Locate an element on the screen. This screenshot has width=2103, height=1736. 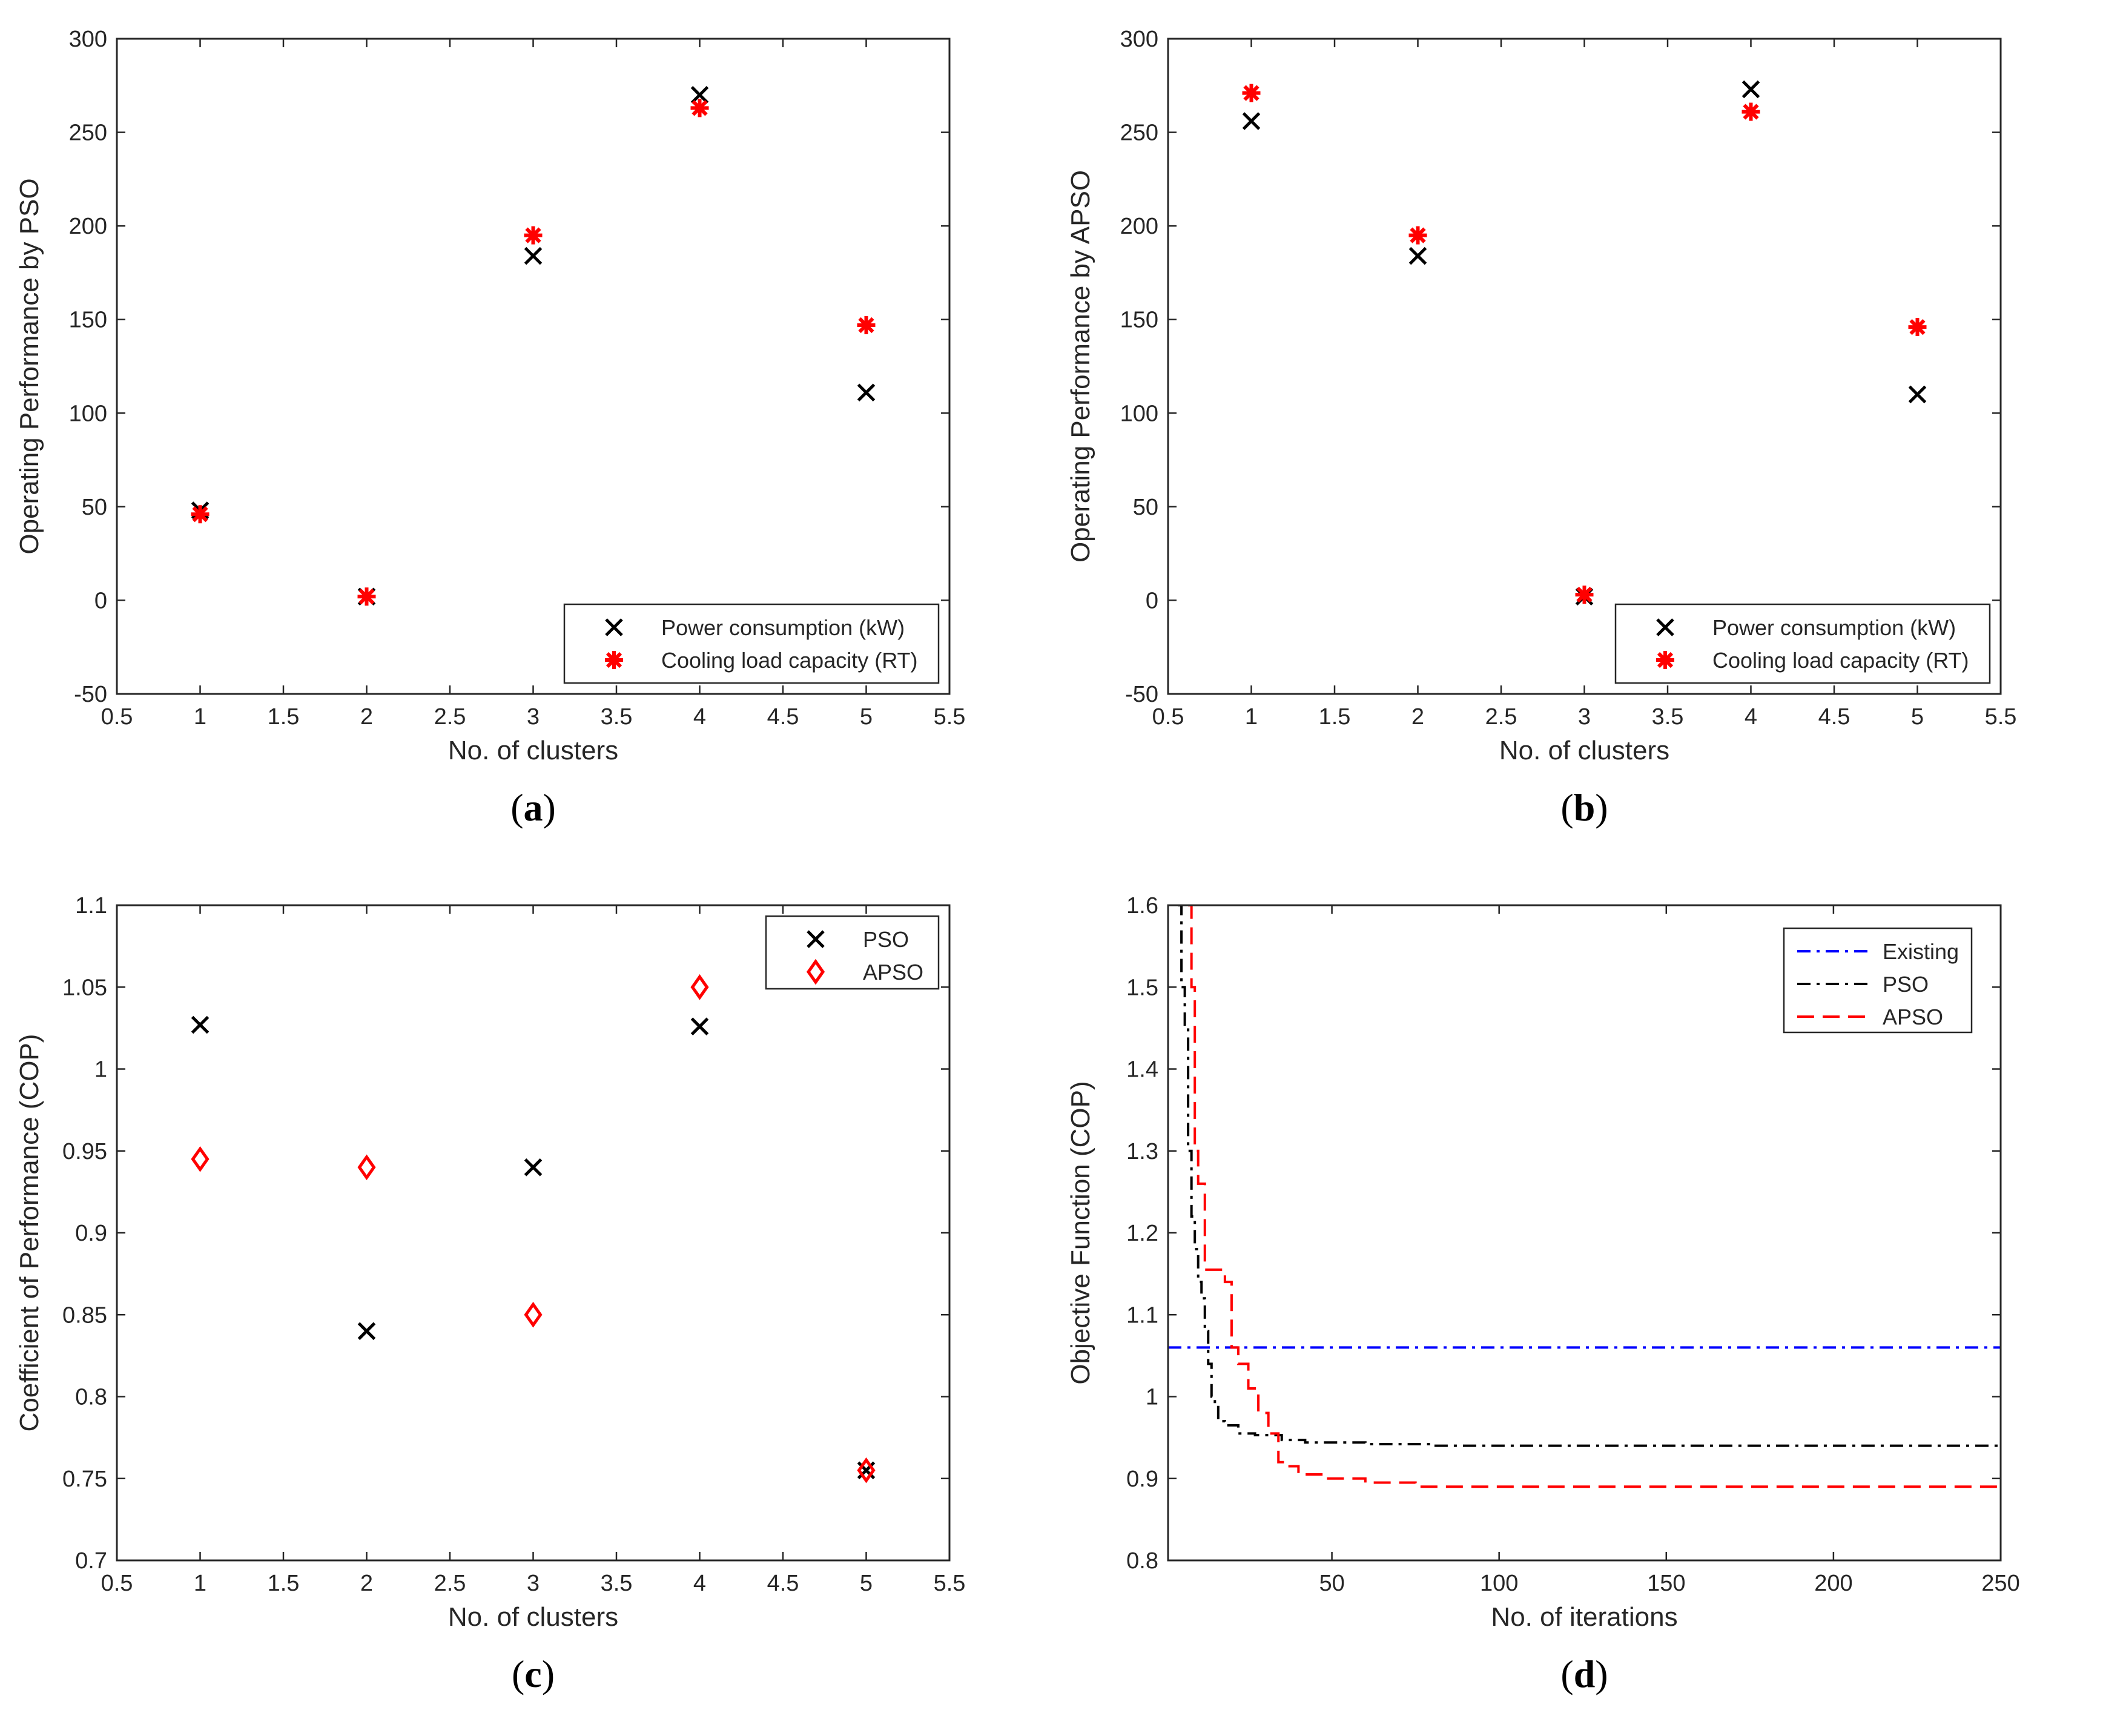
x-tick-label: 250 is located at coordinates (2000, 1583).